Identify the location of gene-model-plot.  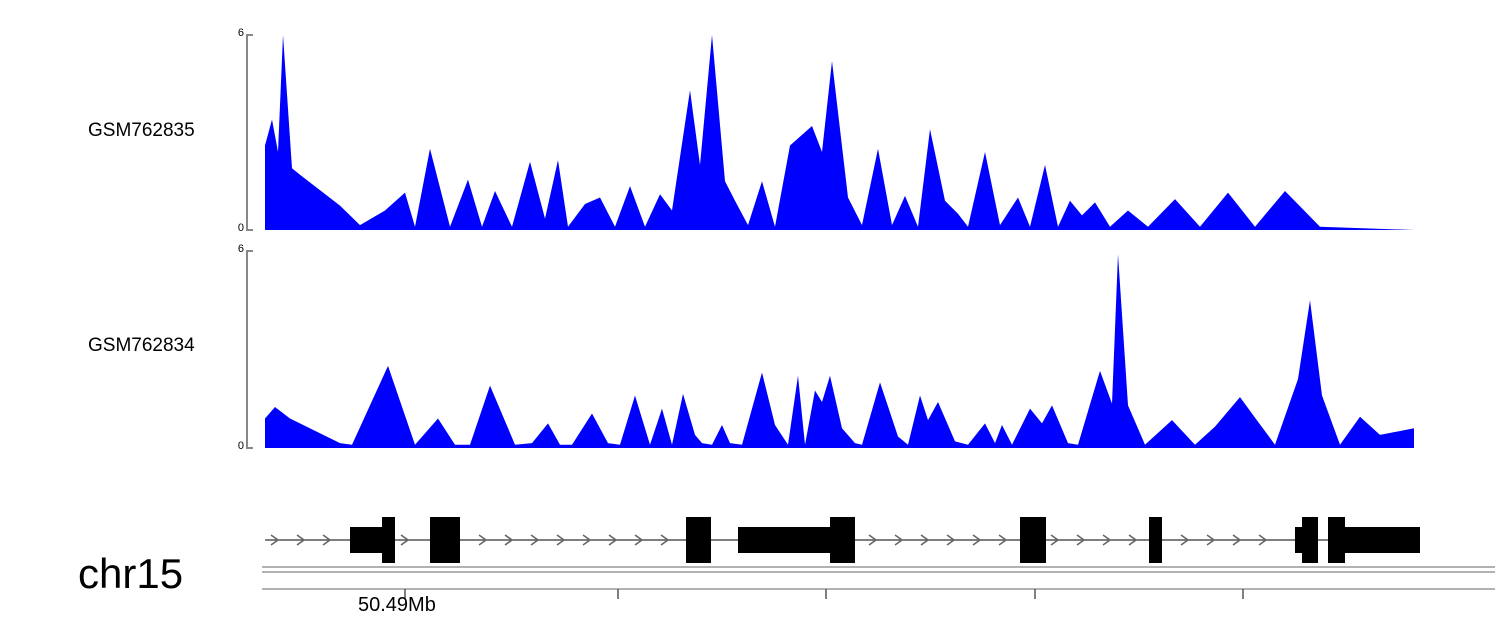
(842, 540).